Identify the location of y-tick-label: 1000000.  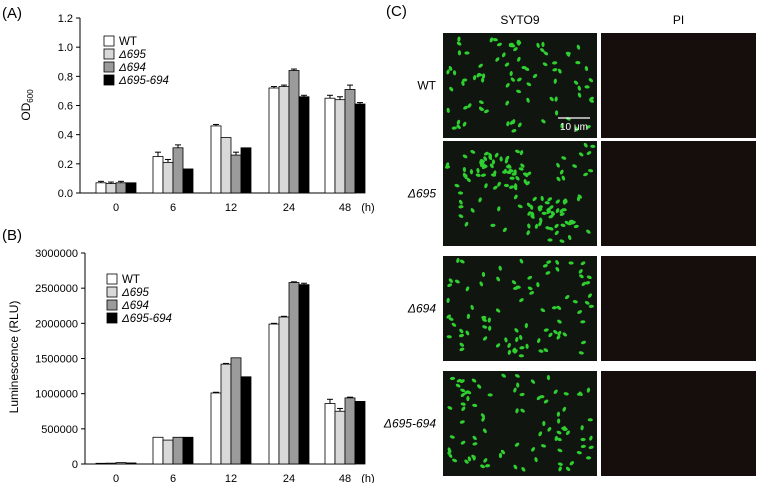
(56, 395).